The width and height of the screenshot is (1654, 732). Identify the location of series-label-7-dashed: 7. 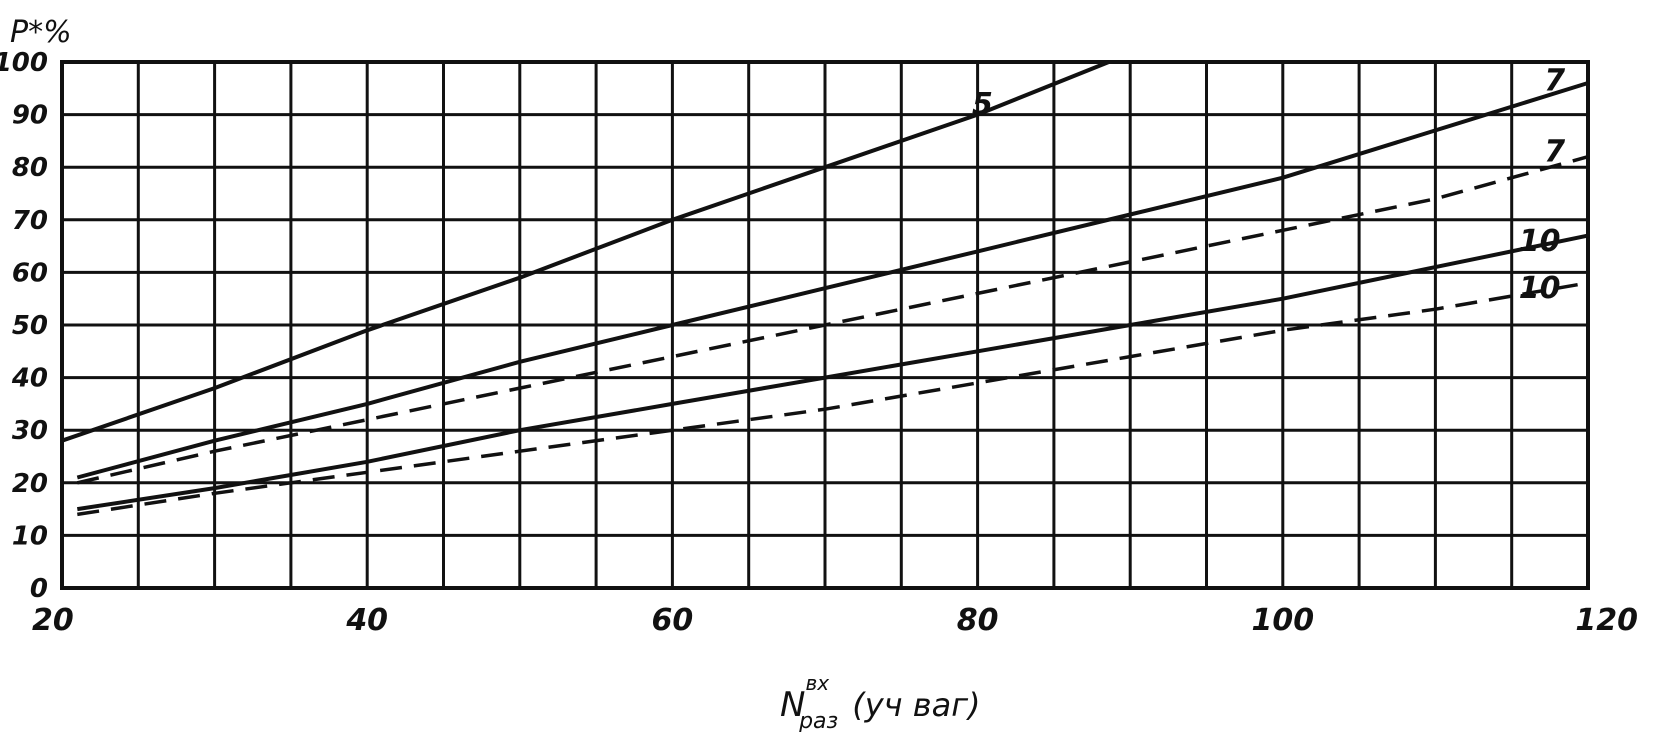
(1554, 151).